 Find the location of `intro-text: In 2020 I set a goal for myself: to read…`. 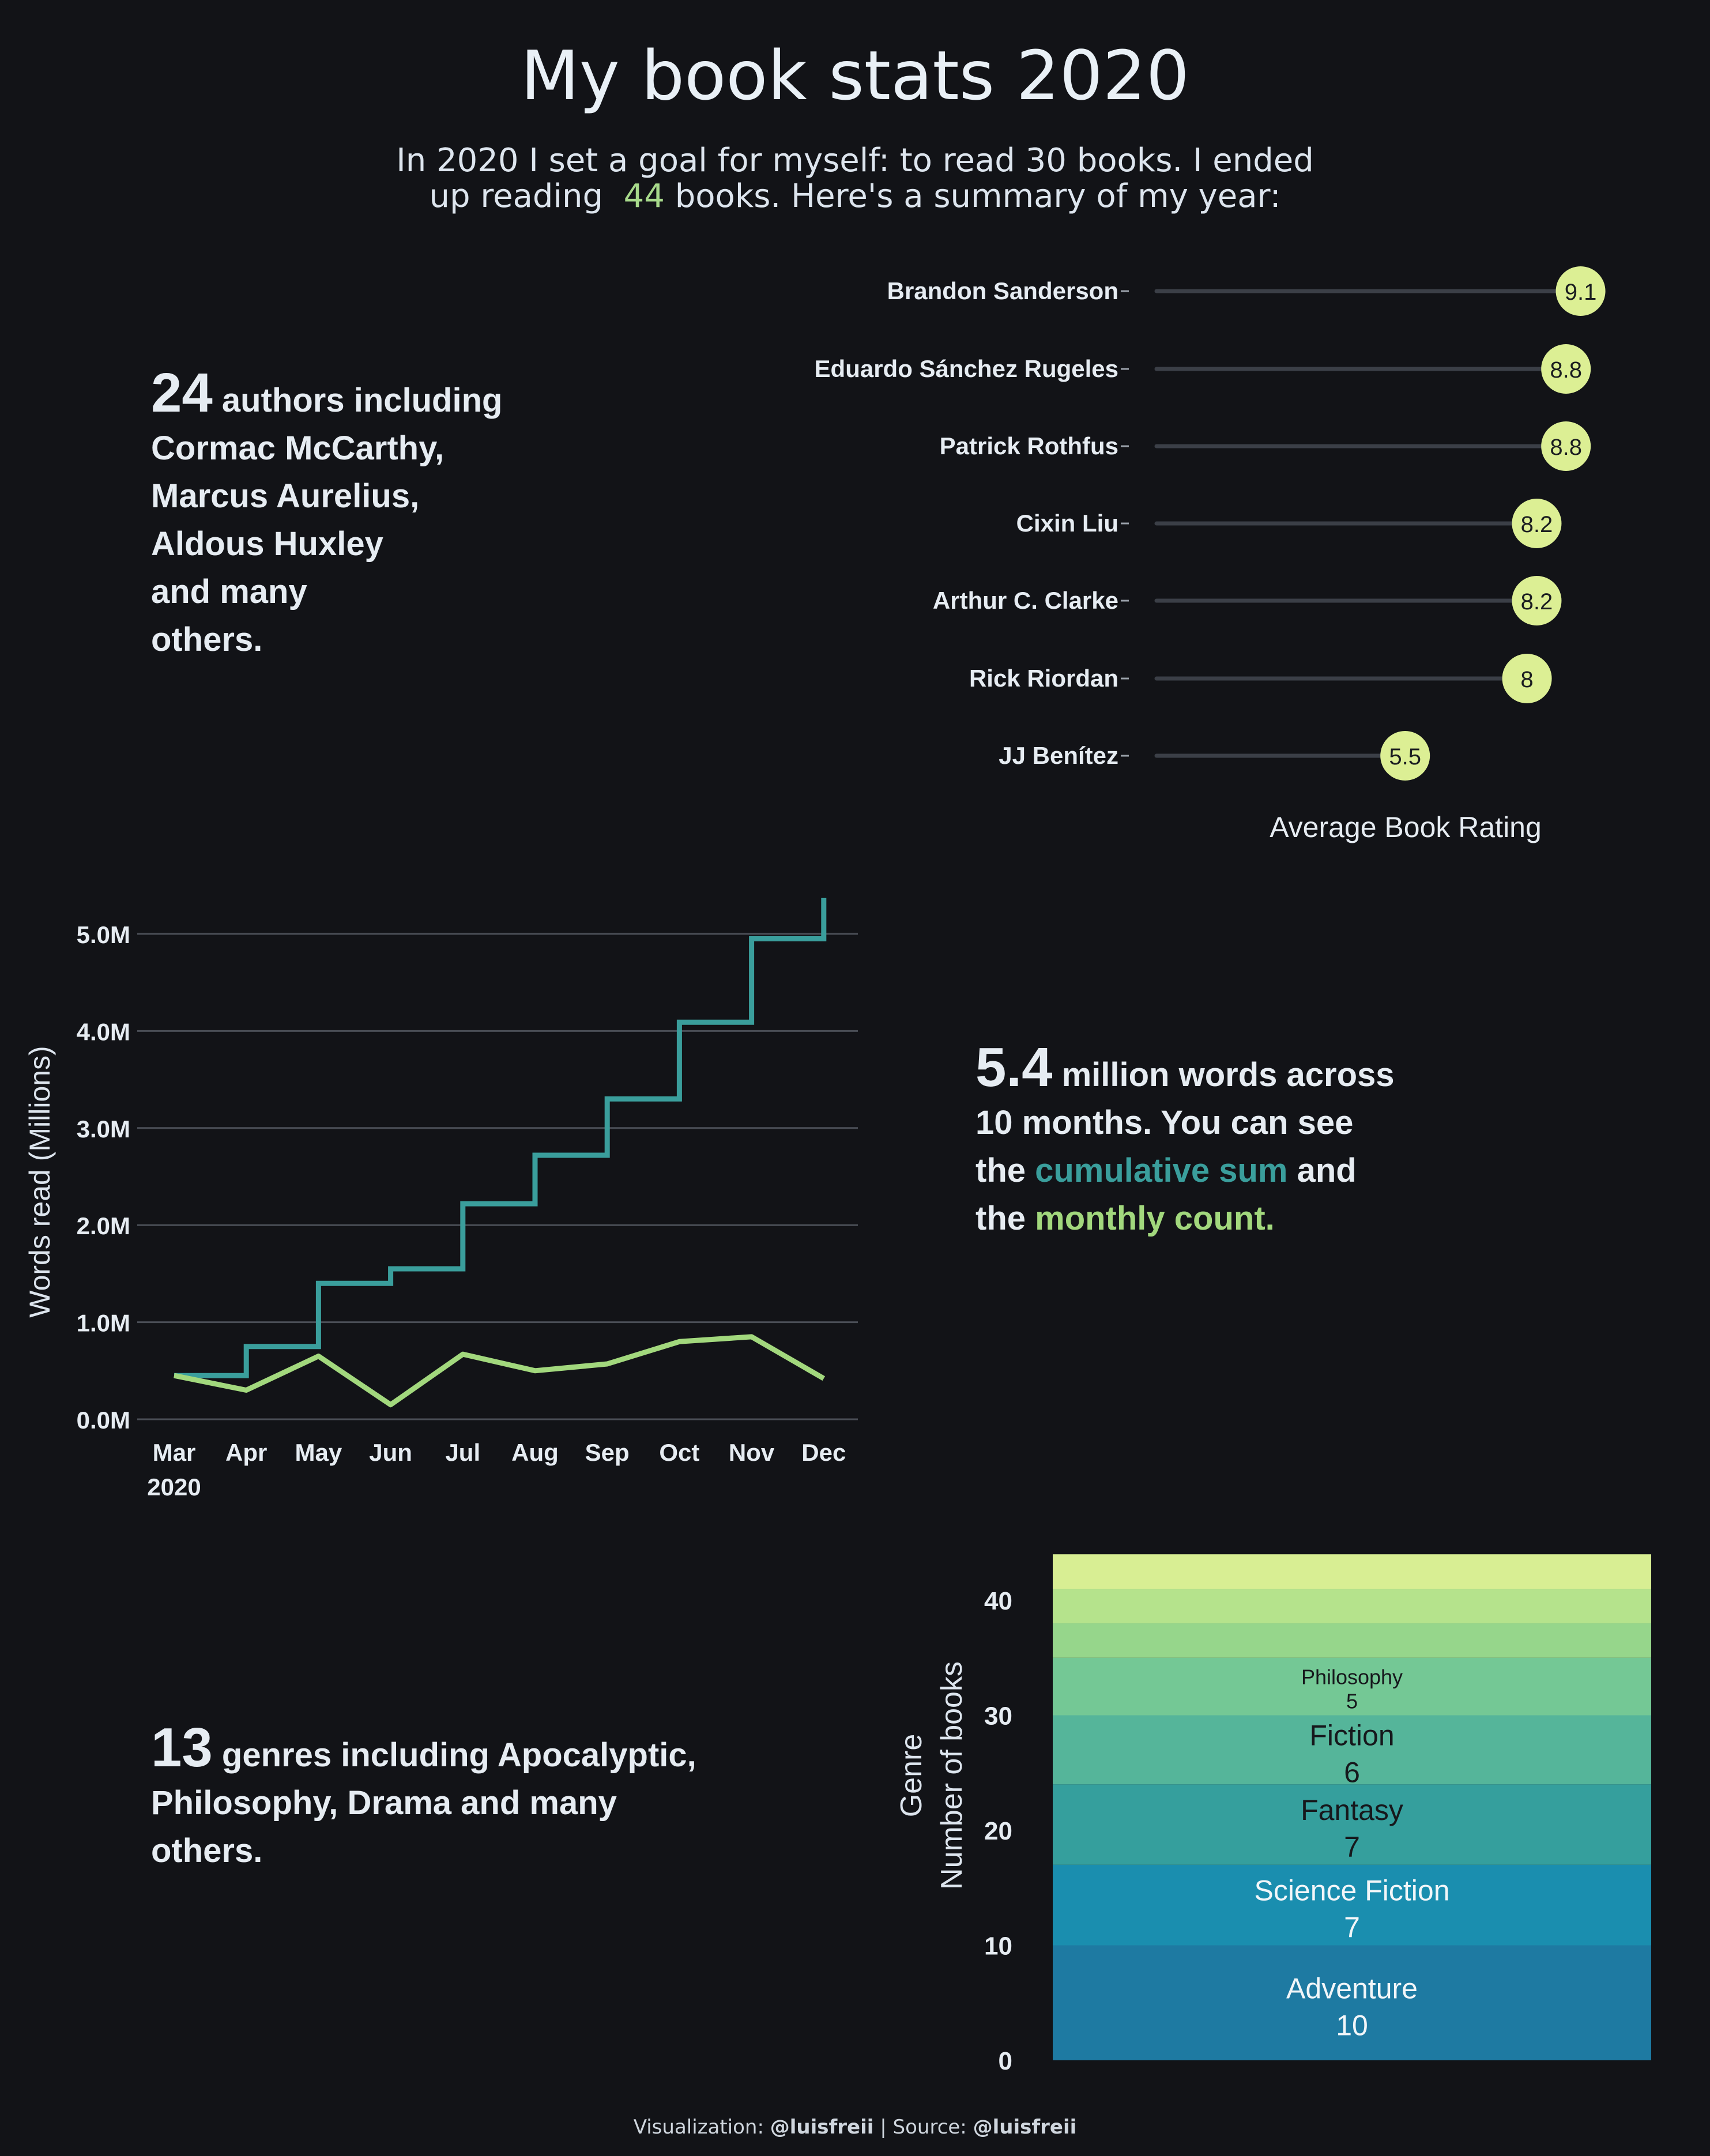

intro-text: In 2020 I set a goal for myself: to read… is located at coordinates (855, 178).